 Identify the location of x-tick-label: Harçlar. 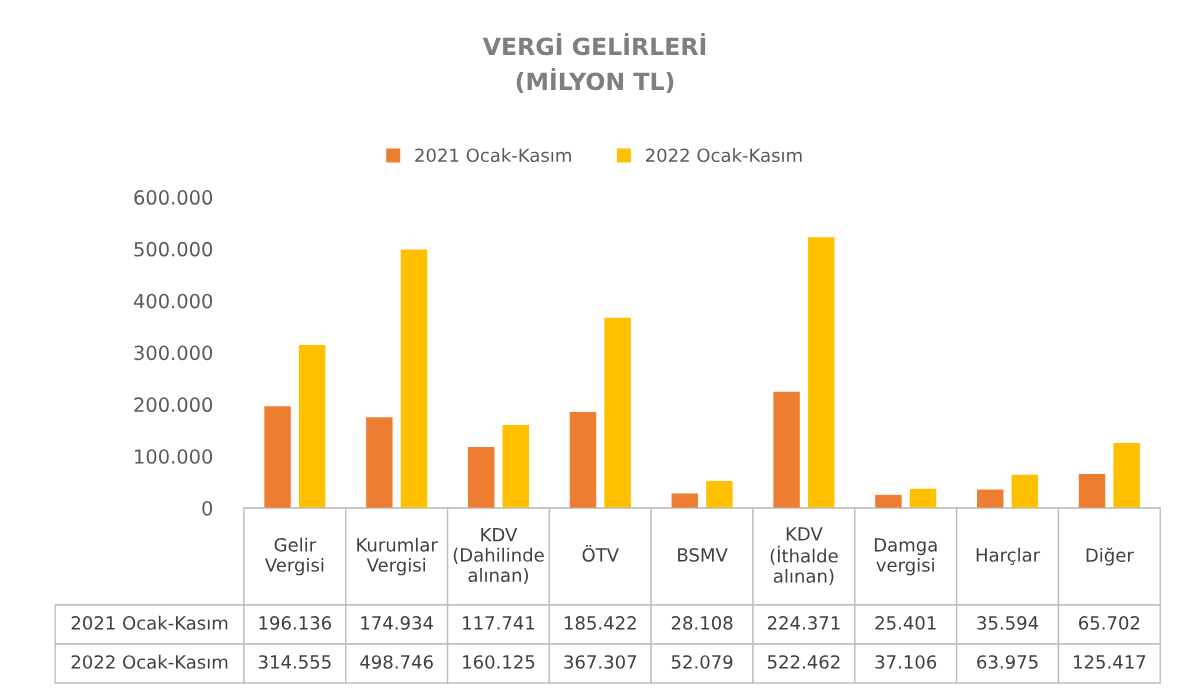
(1008, 556).